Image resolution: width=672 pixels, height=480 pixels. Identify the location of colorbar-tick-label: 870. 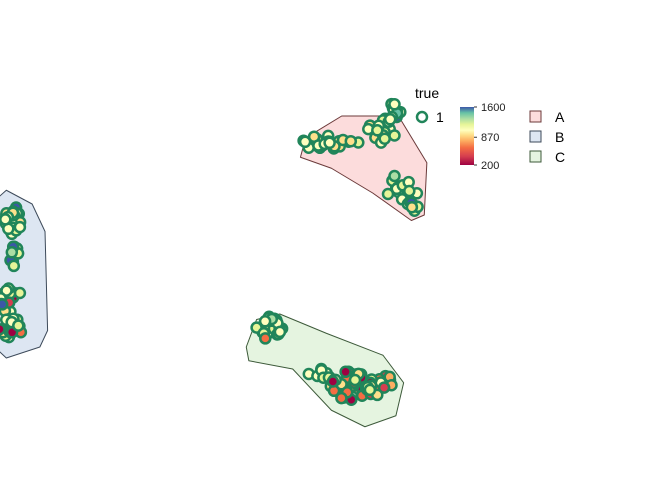
(490, 138).